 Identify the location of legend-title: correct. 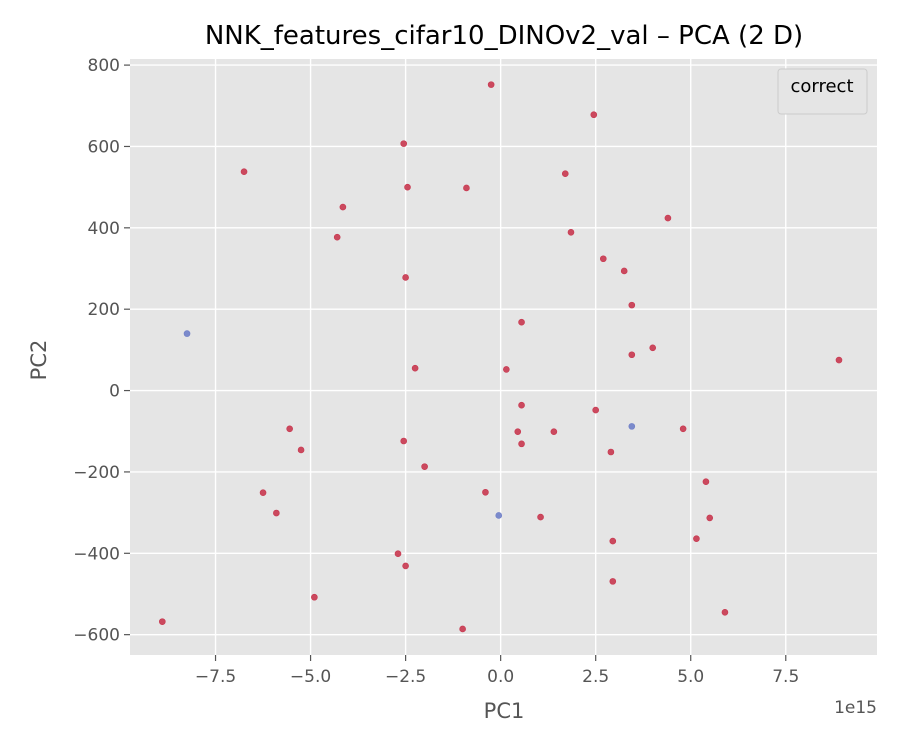
(821, 86).